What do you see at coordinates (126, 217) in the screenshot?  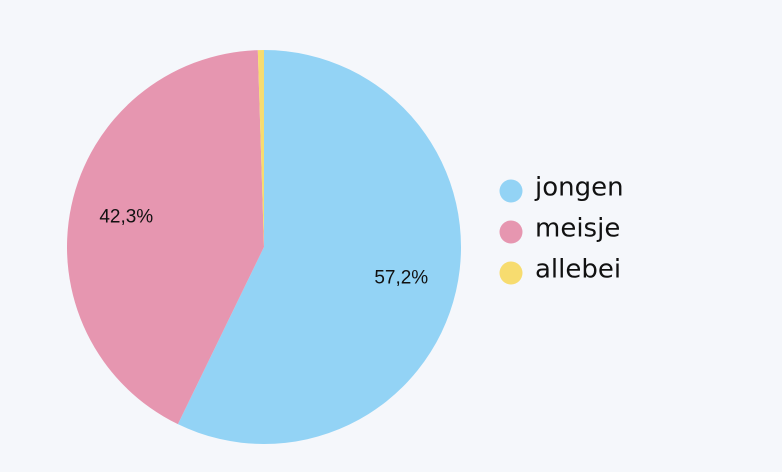 I see `value-label: 42,3%` at bounding box center [126, 217].